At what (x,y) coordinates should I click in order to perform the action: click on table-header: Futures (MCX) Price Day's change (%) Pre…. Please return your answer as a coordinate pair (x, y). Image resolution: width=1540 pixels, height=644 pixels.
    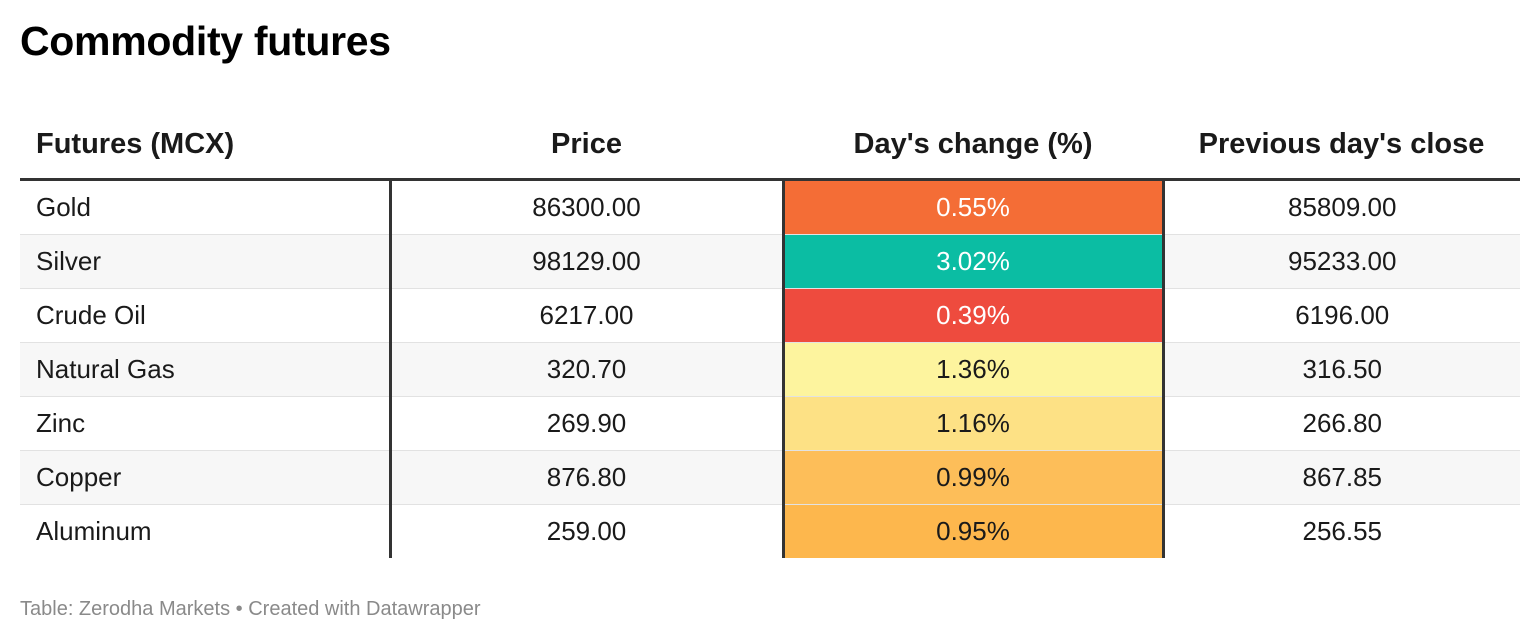
    Looking at the image, I should click on (770, 145).